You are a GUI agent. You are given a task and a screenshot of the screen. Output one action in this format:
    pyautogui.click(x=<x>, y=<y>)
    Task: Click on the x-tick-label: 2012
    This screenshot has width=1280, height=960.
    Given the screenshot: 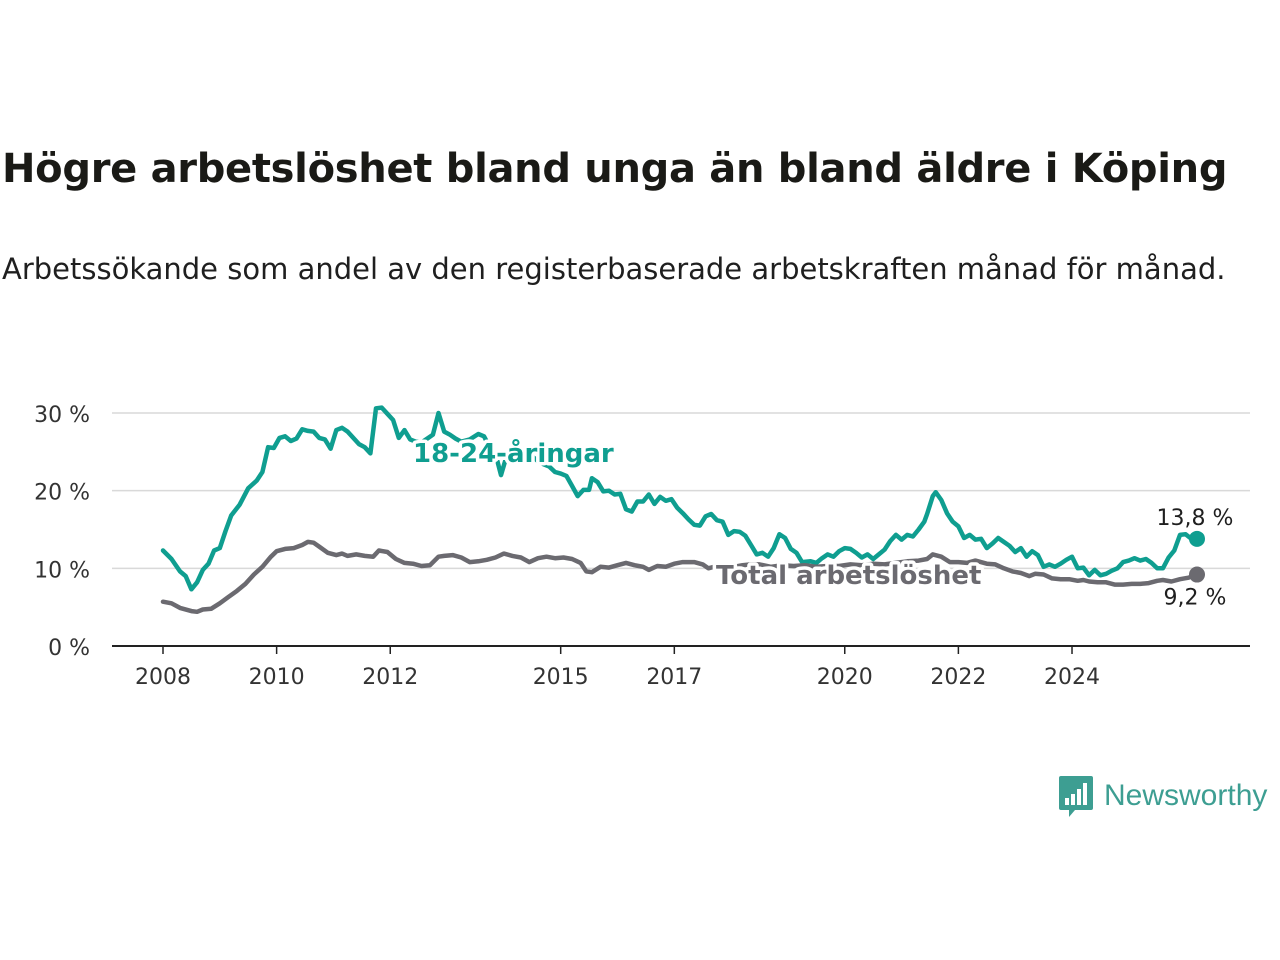 What is the action you would take?
    pyautogui.click(x=390, y=677)
    